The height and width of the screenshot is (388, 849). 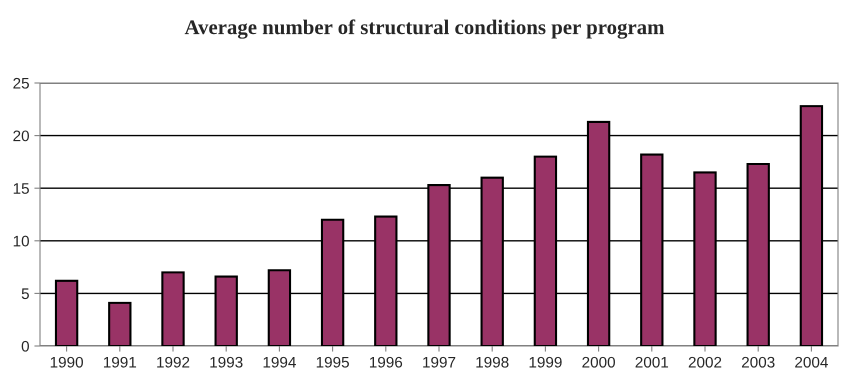 I want to click on x-tick-label: 2003, so click(x=758, y=362).